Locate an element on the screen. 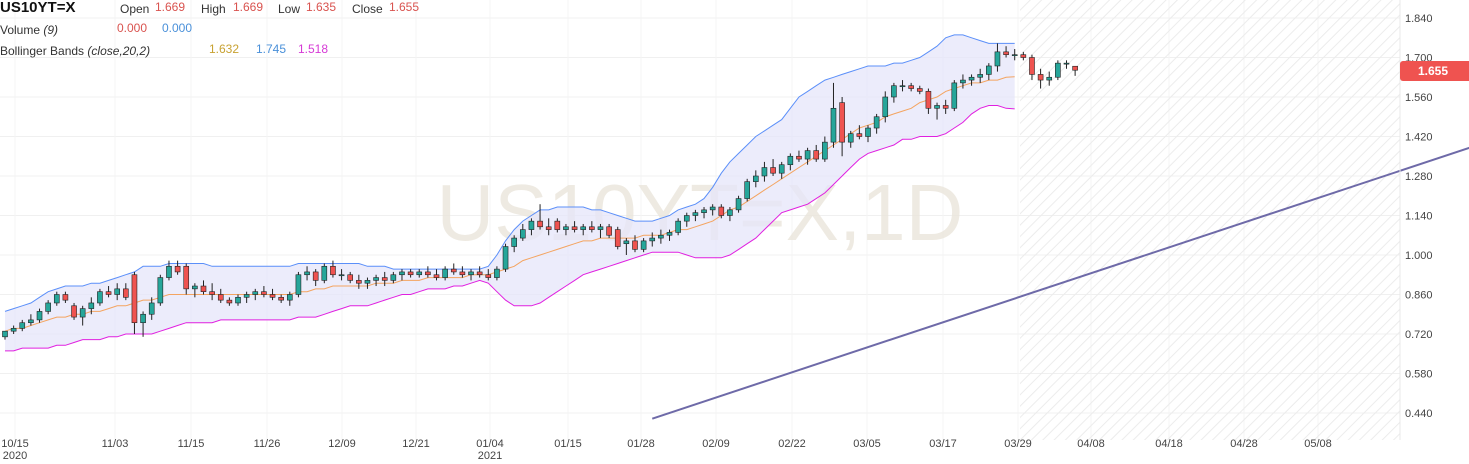 The height and width of the screenshot is (464, 1469). x-tick-label: 11/26 is located at coordinates (267, 444).